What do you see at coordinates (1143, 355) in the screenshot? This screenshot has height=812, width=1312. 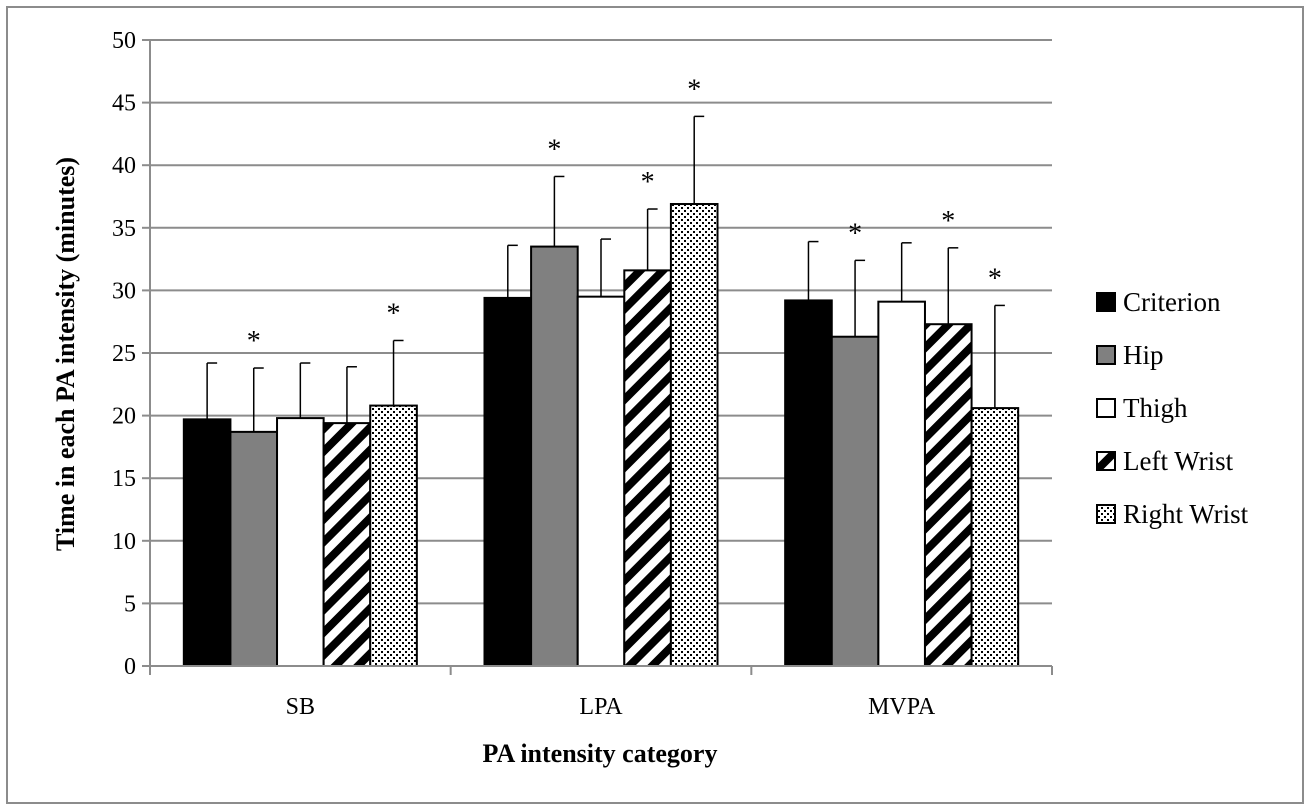 I see `legend-label: Hip` at bounding box center [1143, 355].